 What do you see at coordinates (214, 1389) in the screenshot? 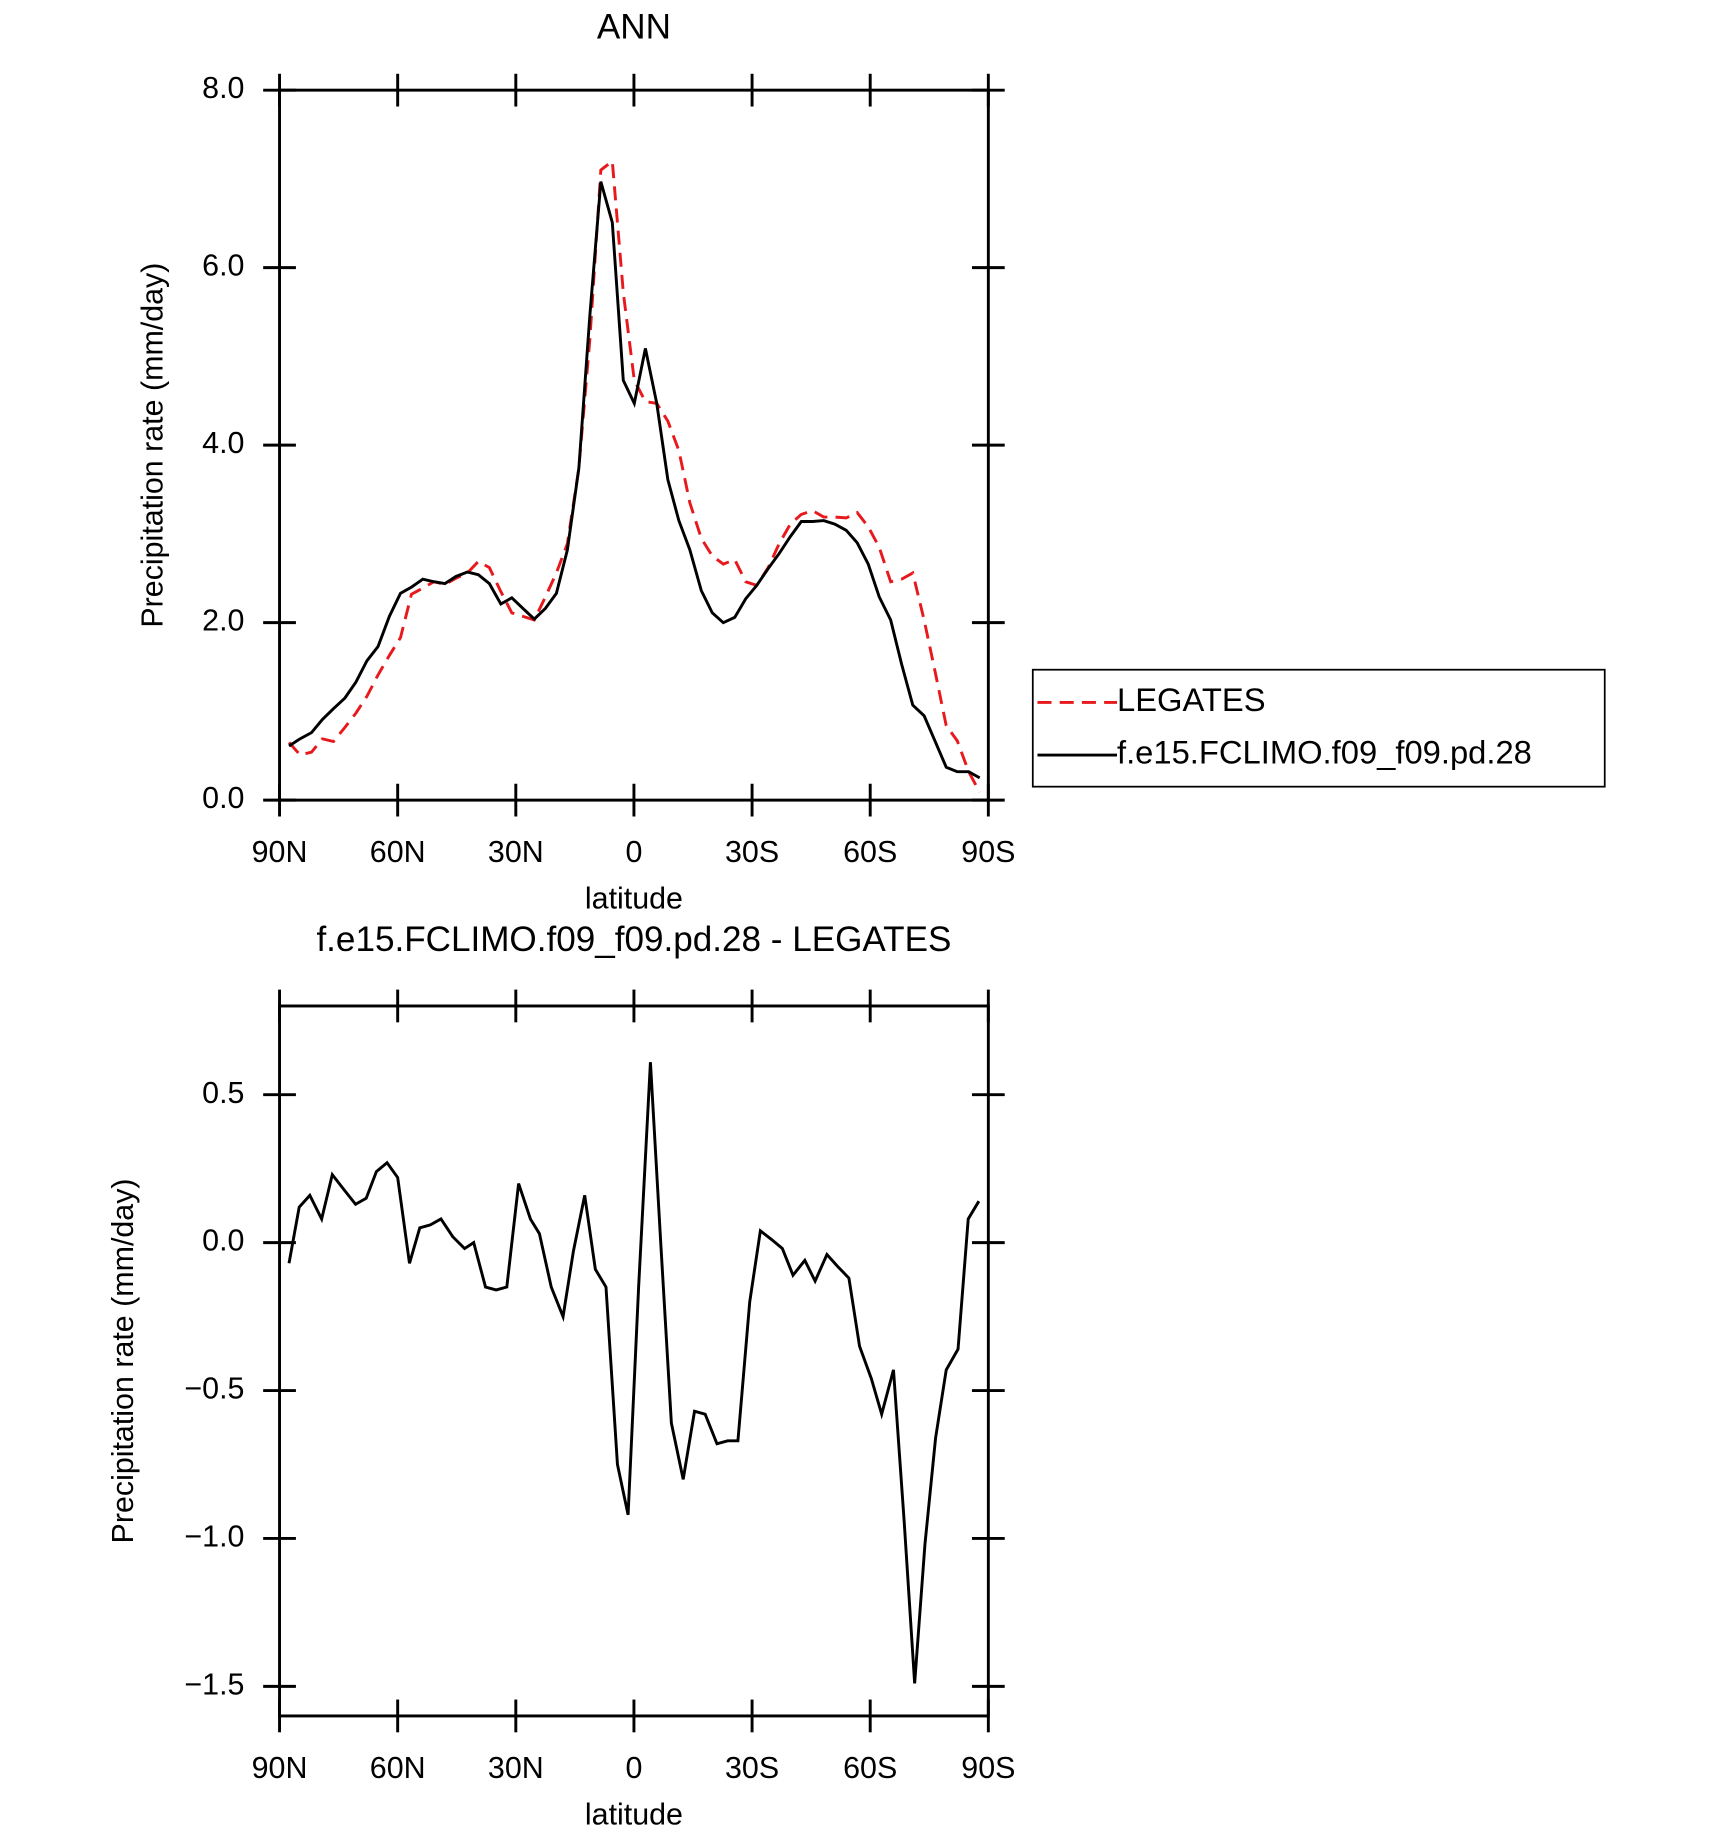
I see `y-tick-label: −0.5` at bounding box center [214, 1389].